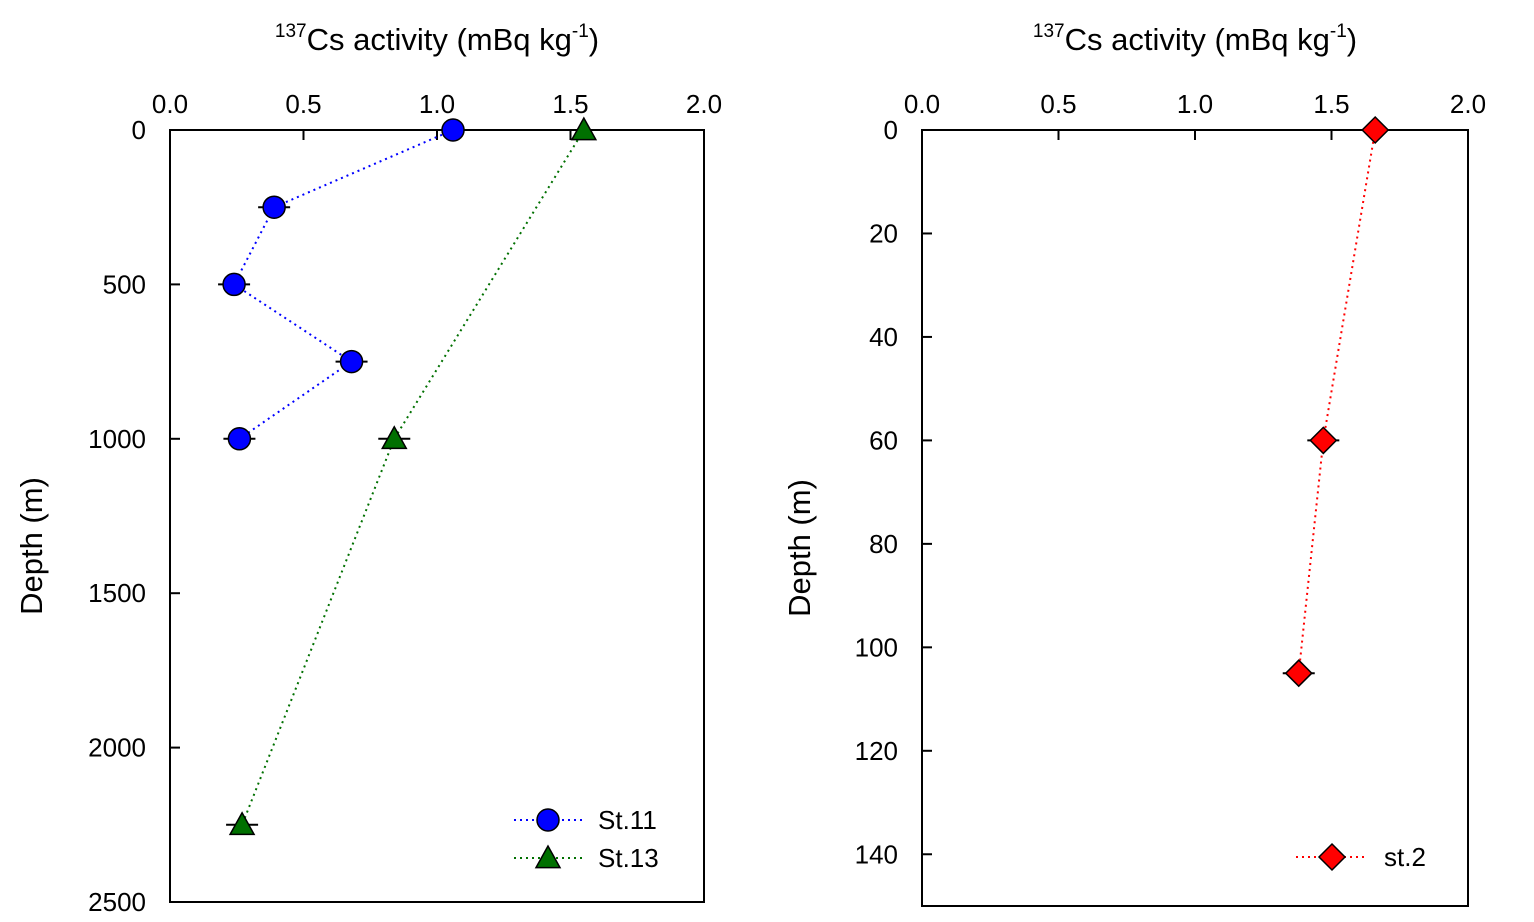  I want to click on legend-item: St.11, so click(585, 820).